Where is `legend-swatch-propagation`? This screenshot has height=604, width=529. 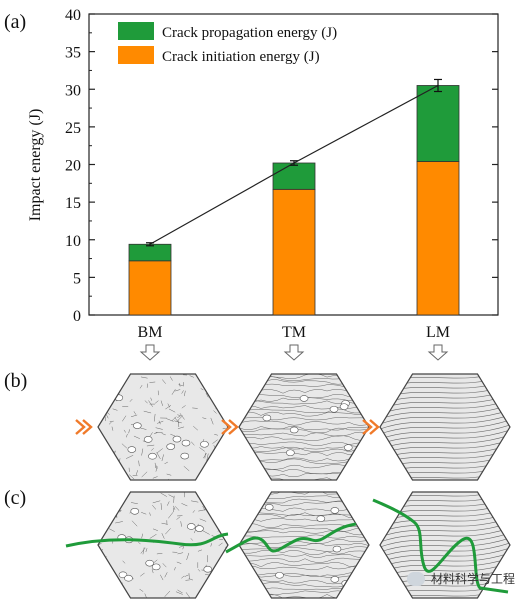 legend-swatch-propagation is located at coordinates (136, 31).